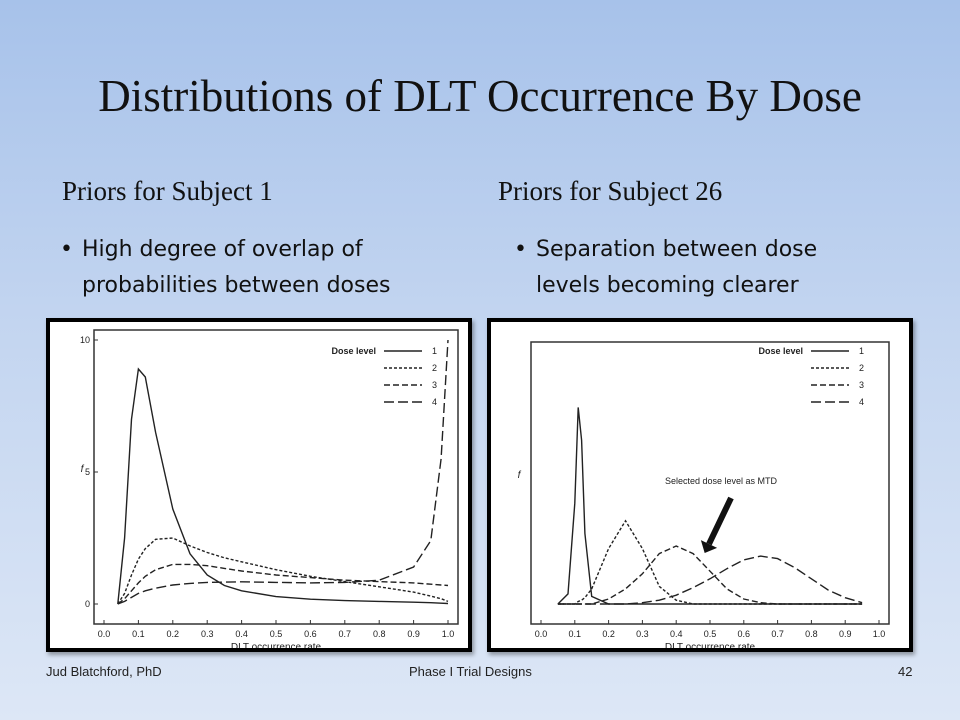 This screenshot has width=960, height=720. What do you see at coordinates (222, 249) in the screenshot?
I see `left-bullet-line1: High degree of overlap of` at bounding box center [222, 249].